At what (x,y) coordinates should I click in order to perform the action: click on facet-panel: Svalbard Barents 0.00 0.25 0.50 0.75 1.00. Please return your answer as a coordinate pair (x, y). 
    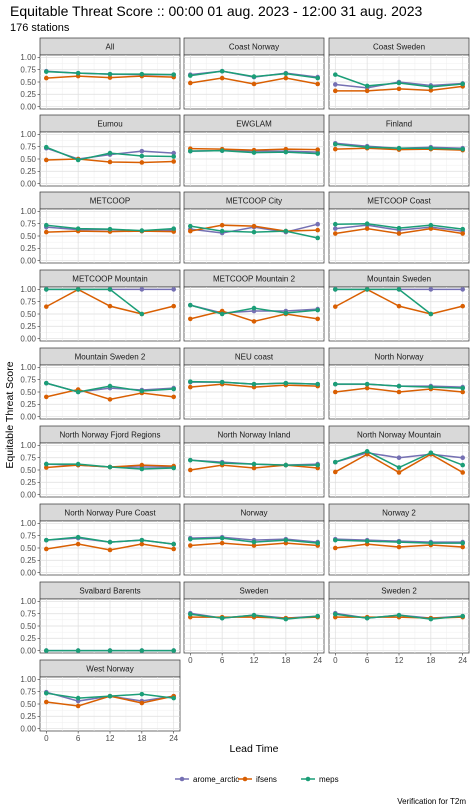
    Looking at the image, I should click on (100, 618).